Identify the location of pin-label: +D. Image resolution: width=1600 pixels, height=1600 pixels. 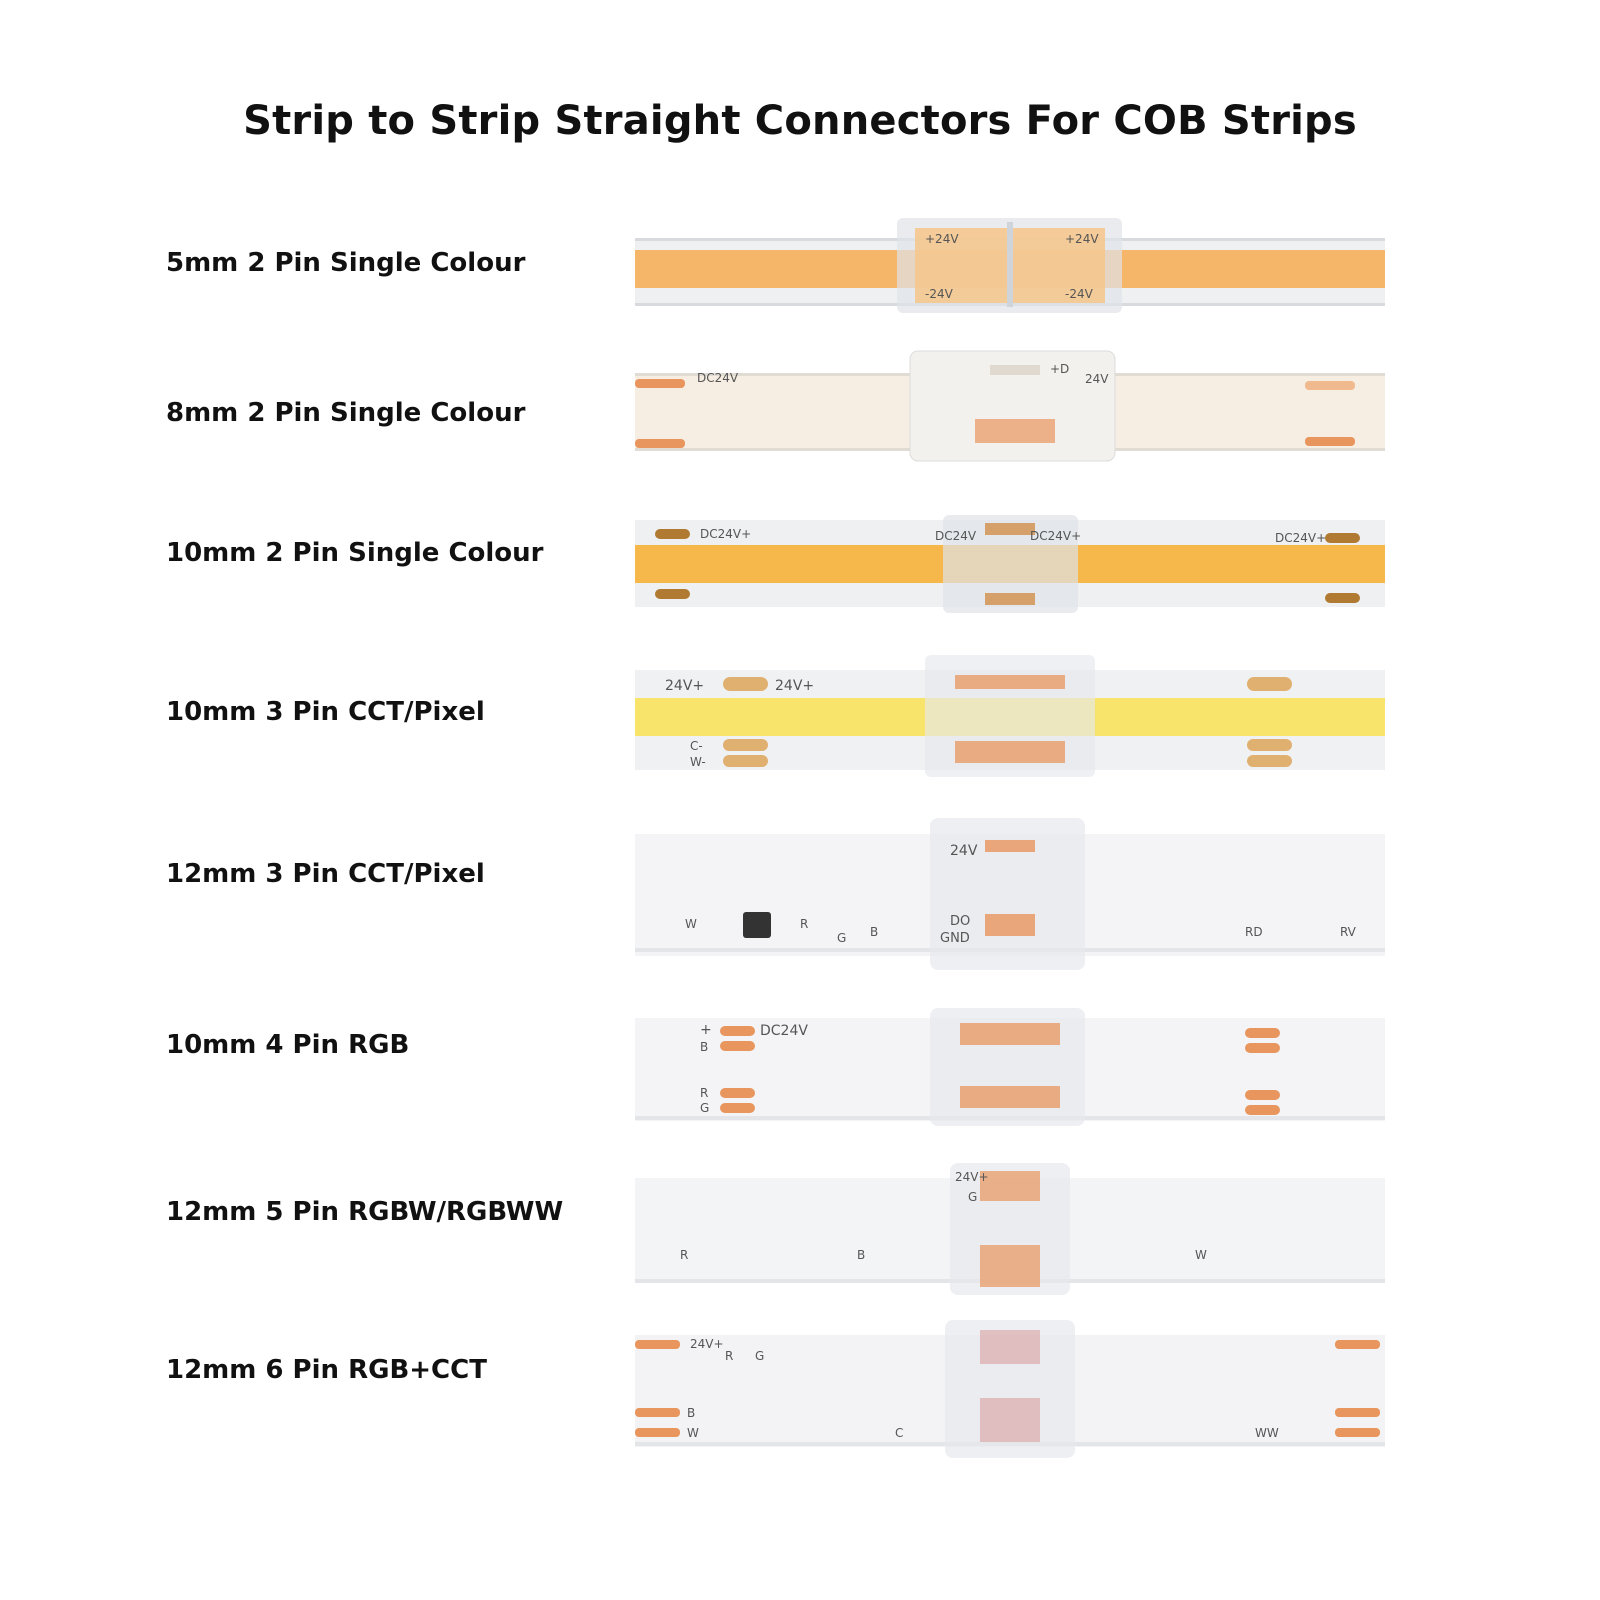
(1059, 369).